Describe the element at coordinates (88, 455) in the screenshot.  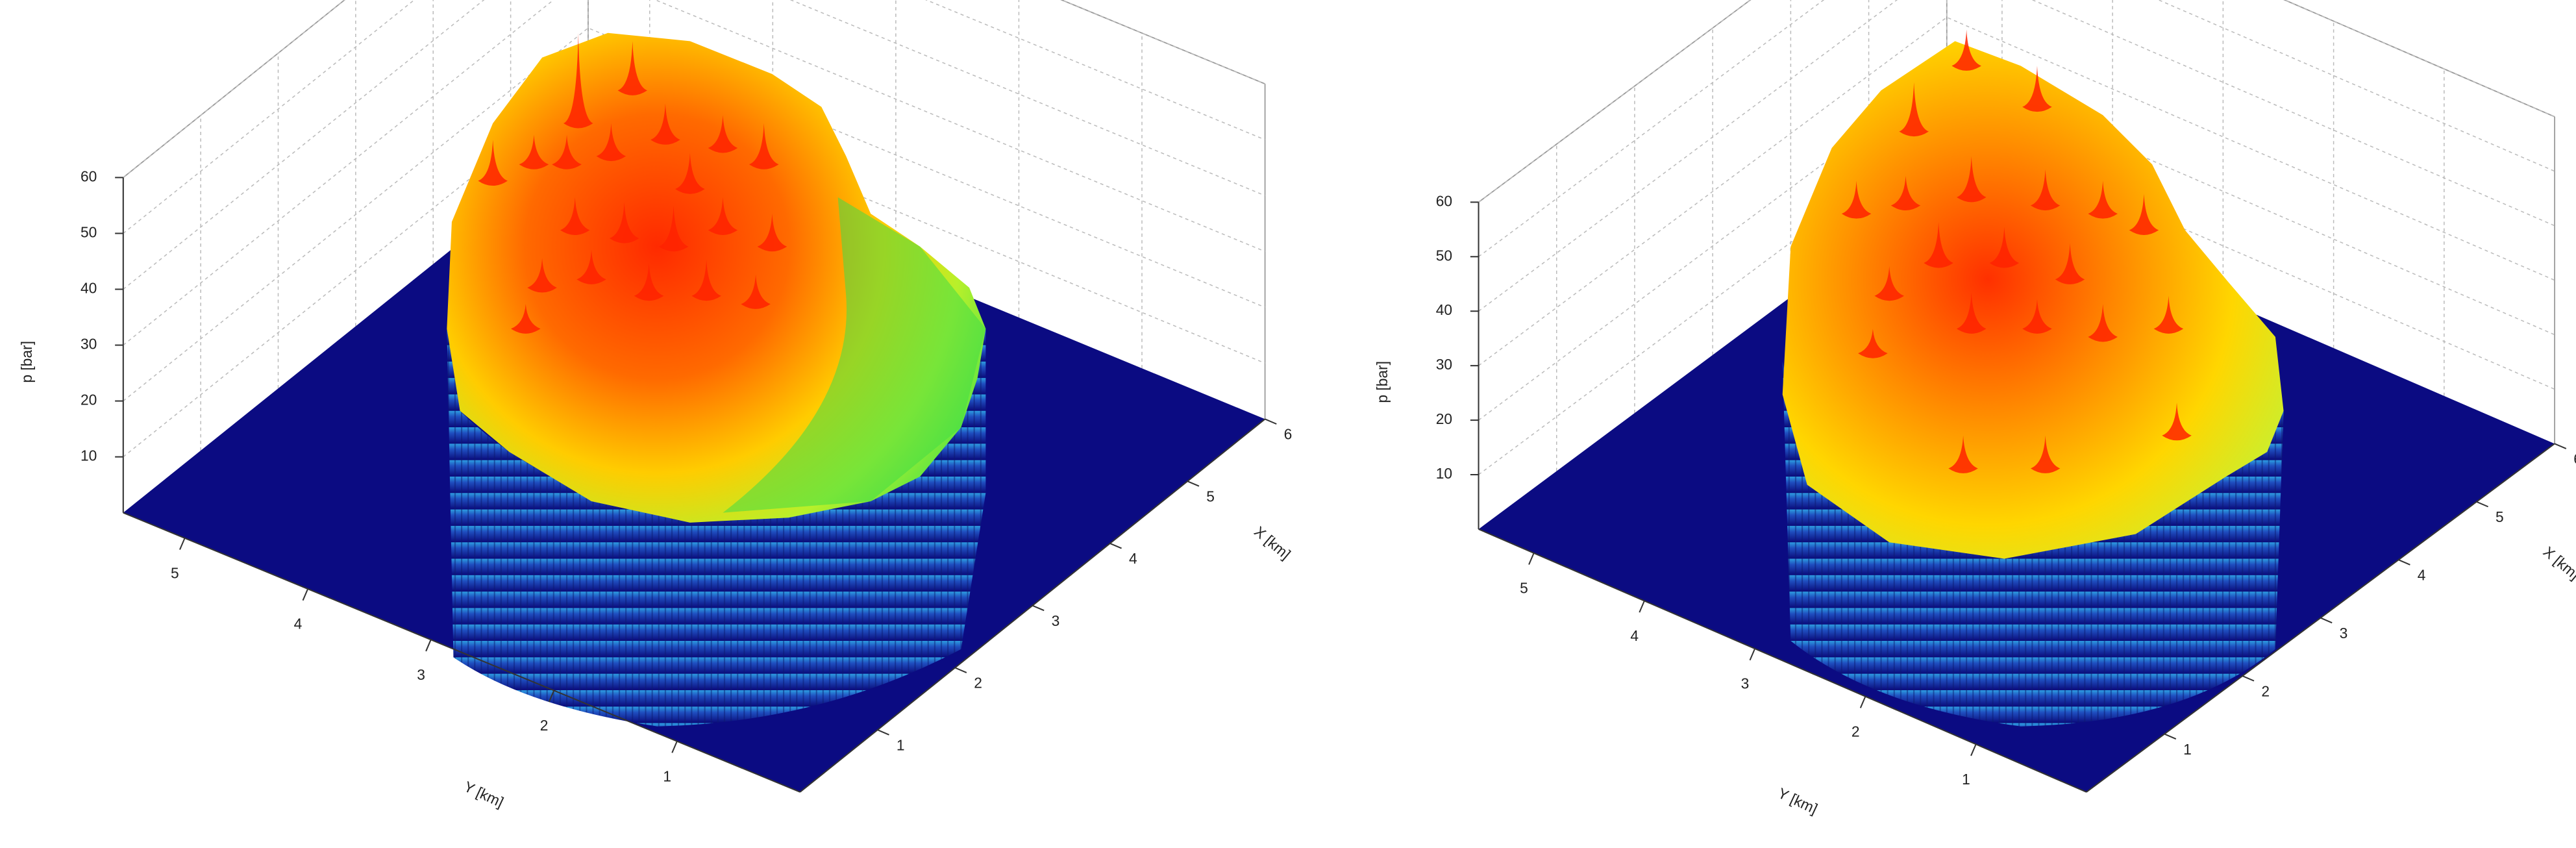
I see `z-tick-label: 10` at that location.